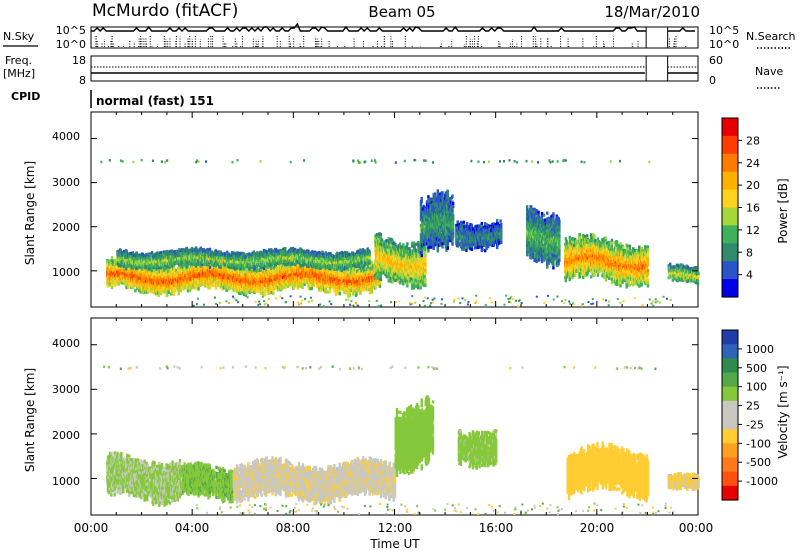 This screenshot has width=800, height=554. I want to click on freq-tick-top: 18, so click(79, 60).